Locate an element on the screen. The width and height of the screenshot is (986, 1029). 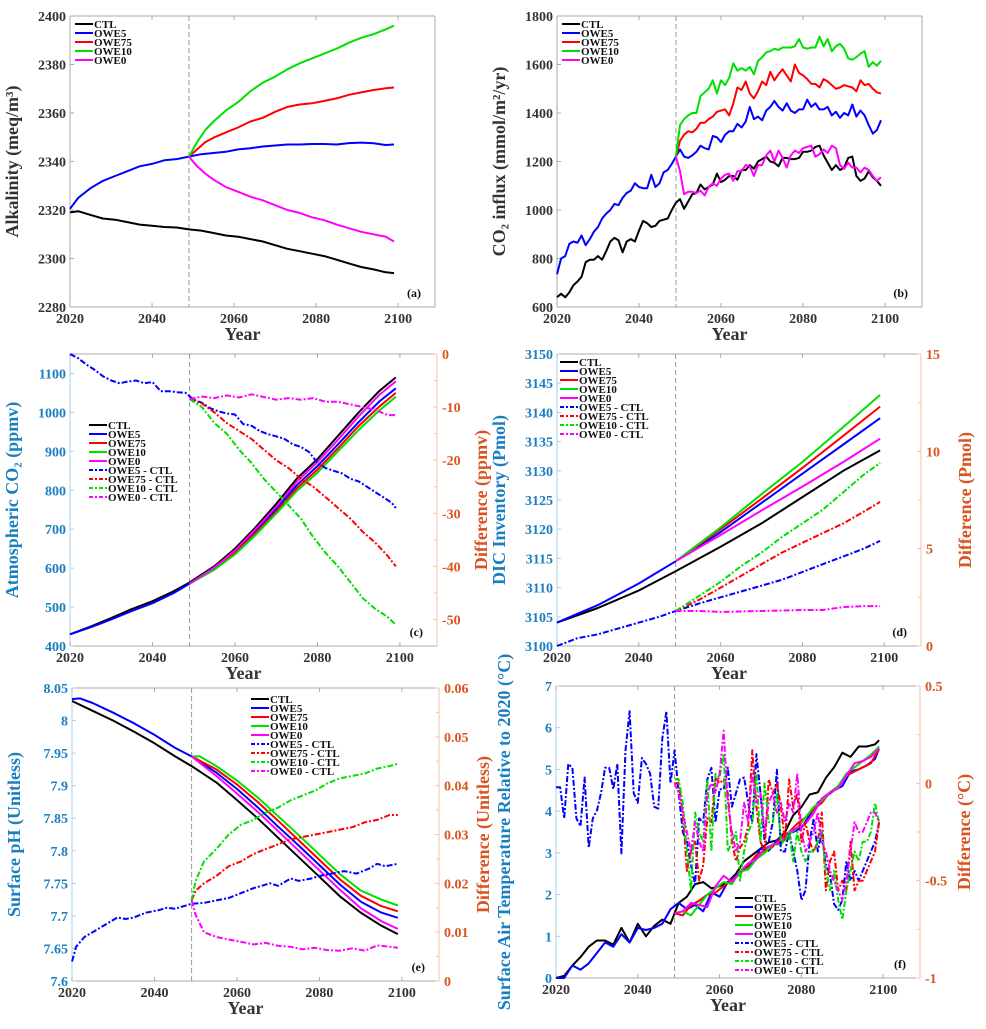
y2-tick-label: 5 is located at coordinates (929, 550).